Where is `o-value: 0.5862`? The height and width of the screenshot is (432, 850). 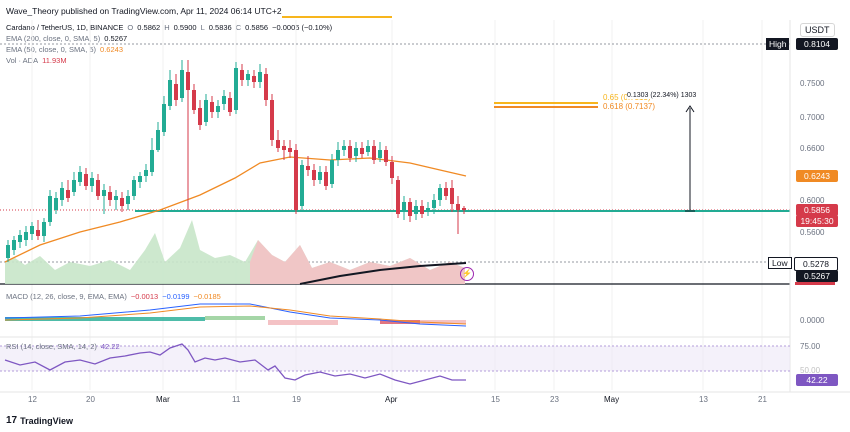
o-value: 0.5862 is located at coordinates (149, 27).